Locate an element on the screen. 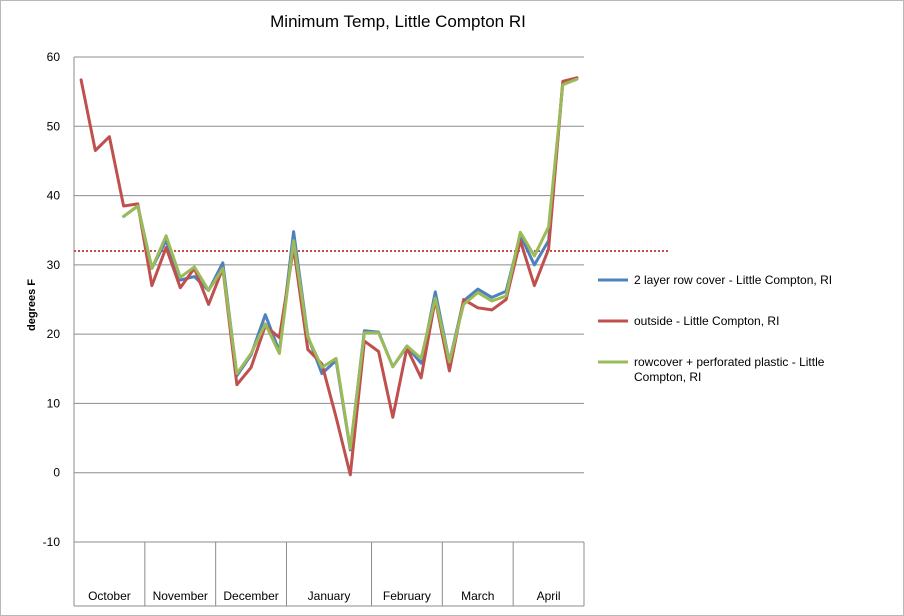  legend-entry: outside - Little Compton, RI is located at coordinates (706, 321).